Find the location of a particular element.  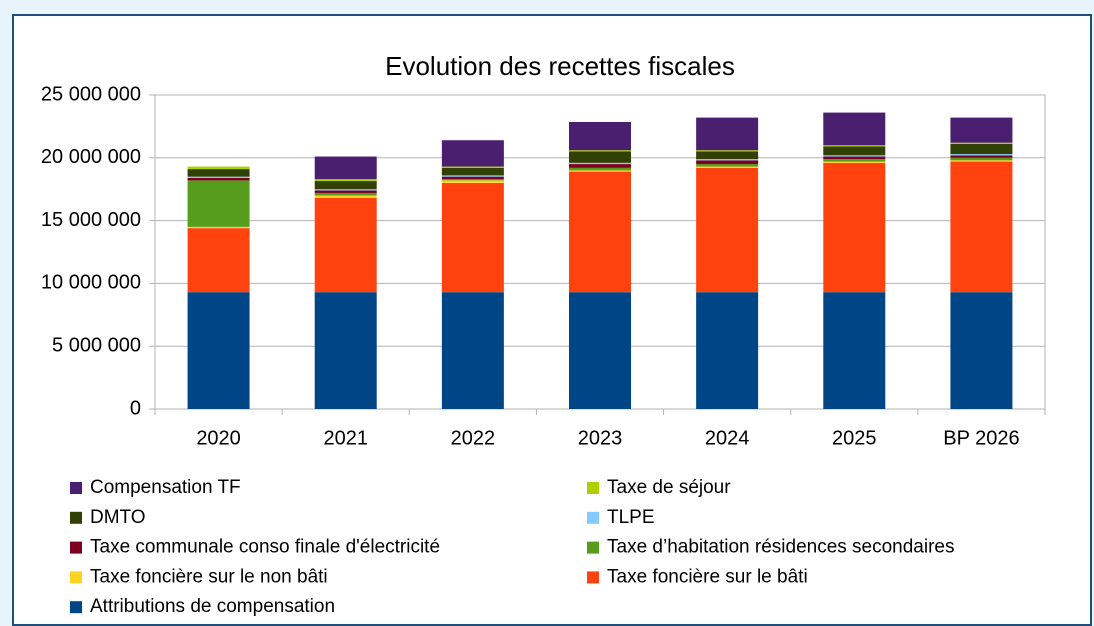

x-tick-label: 2023 is located at coordinates (600, 438).